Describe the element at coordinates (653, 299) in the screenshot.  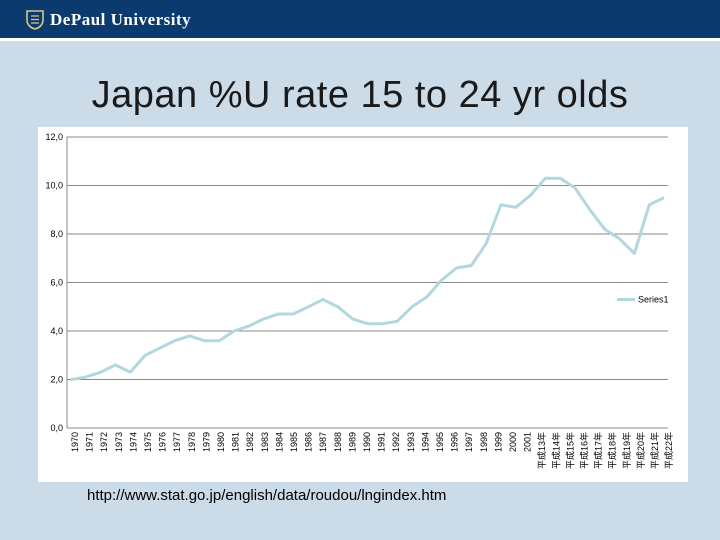
I see `legend-label: Series1` at that location.